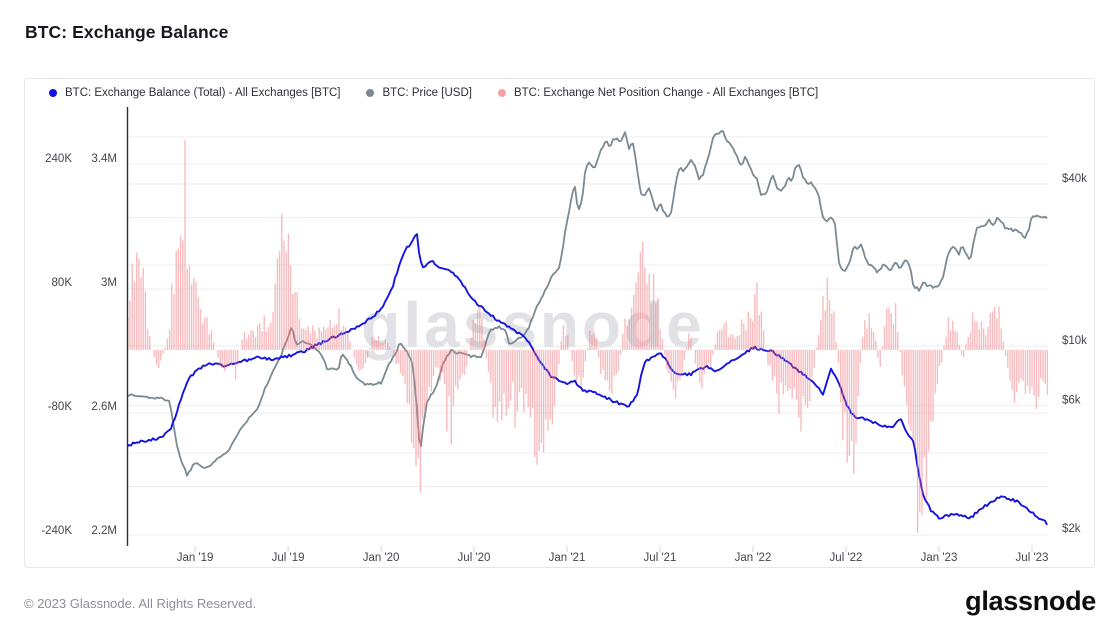  I want to click on x-axis-tick-label: Jan '23, so click(939, 558).